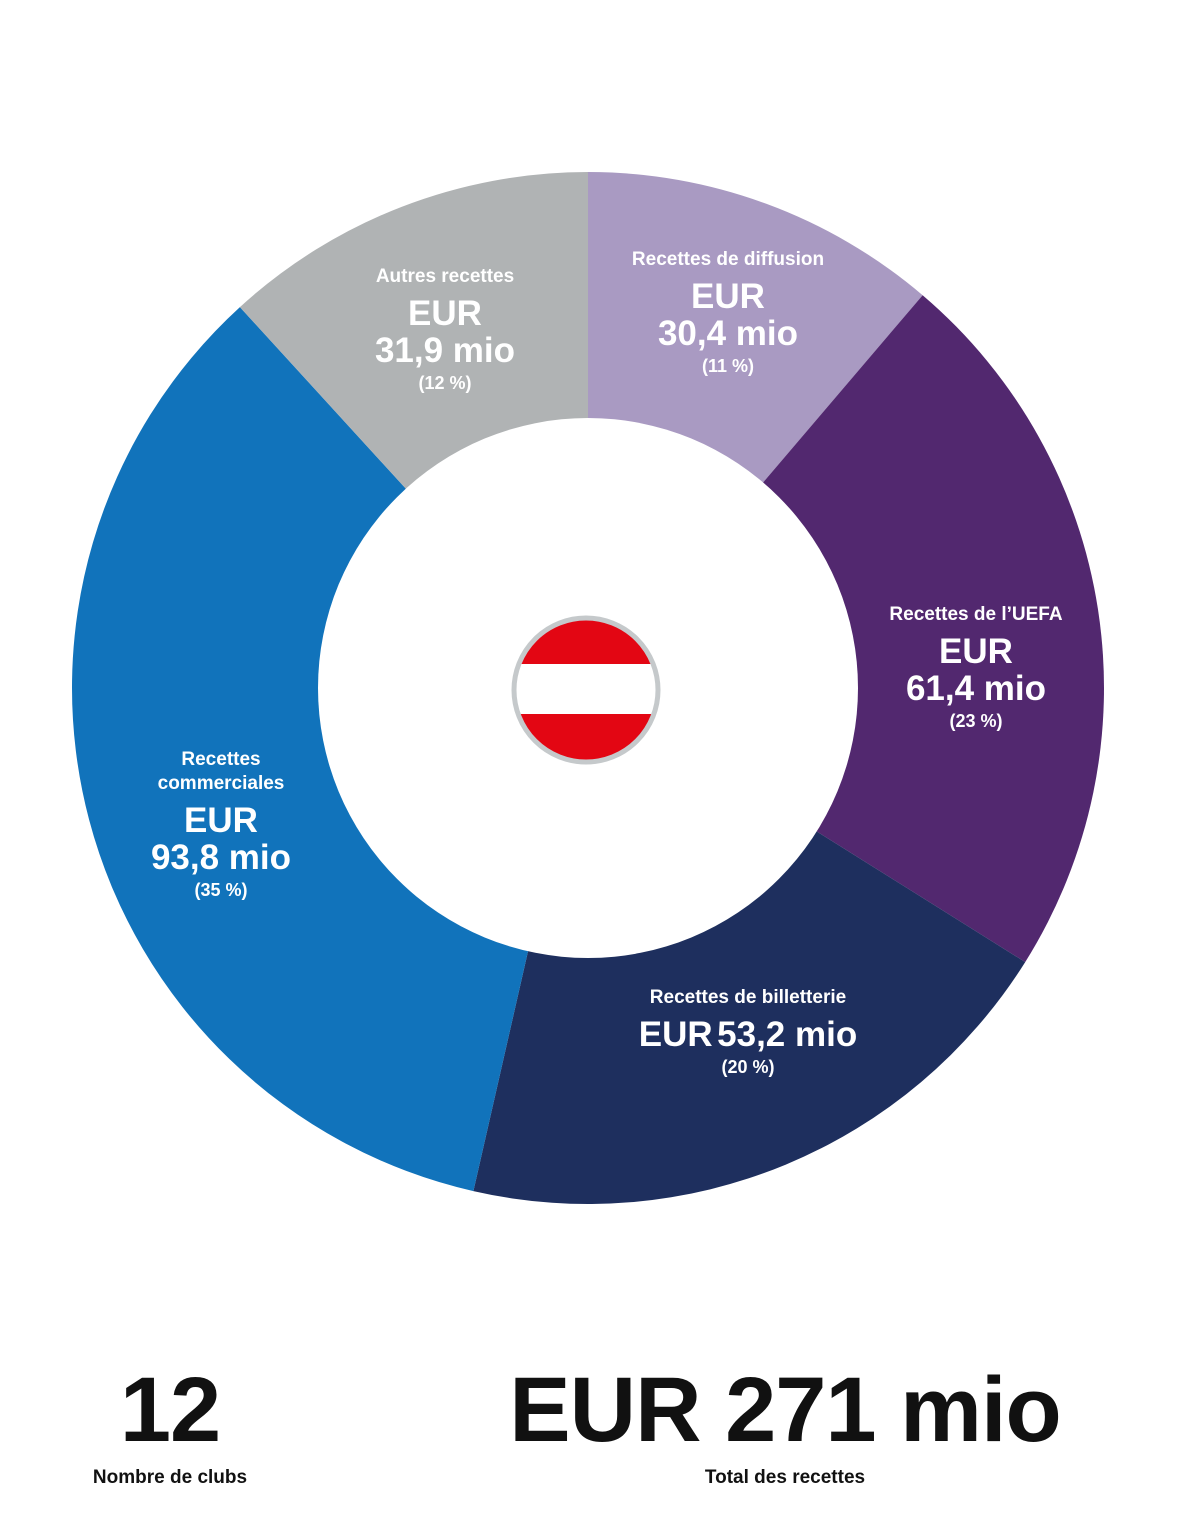  I want to click on revenue-stat: EUR 271 mio Total des recettes, so click(785, 1426).